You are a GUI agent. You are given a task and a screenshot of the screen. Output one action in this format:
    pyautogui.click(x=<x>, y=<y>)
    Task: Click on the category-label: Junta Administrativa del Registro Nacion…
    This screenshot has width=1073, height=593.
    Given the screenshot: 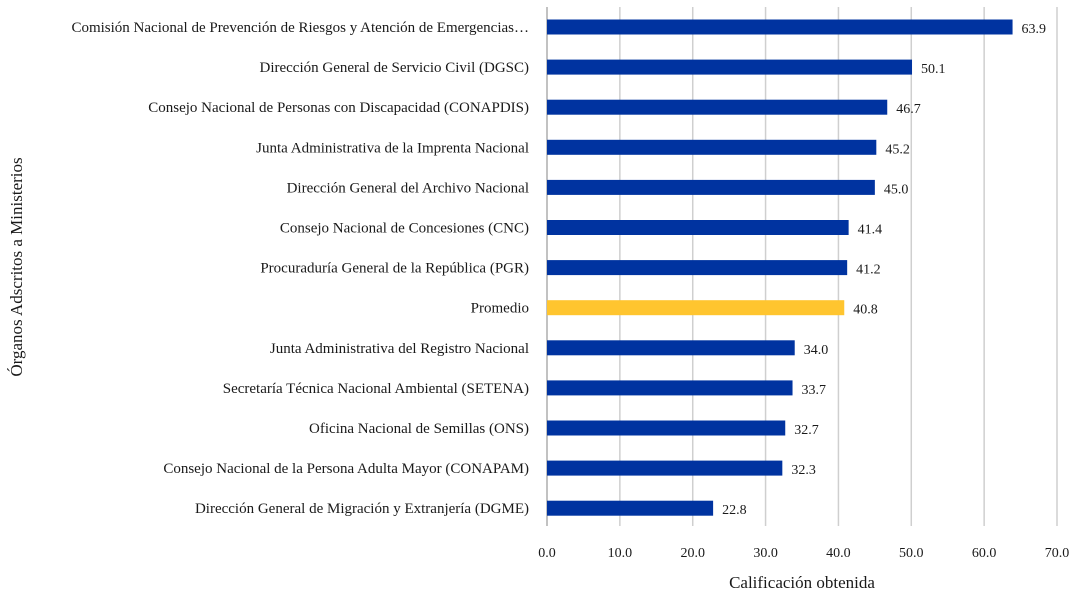 What is the action you would take?
    pyautogui.click(x=399, y=349)
    